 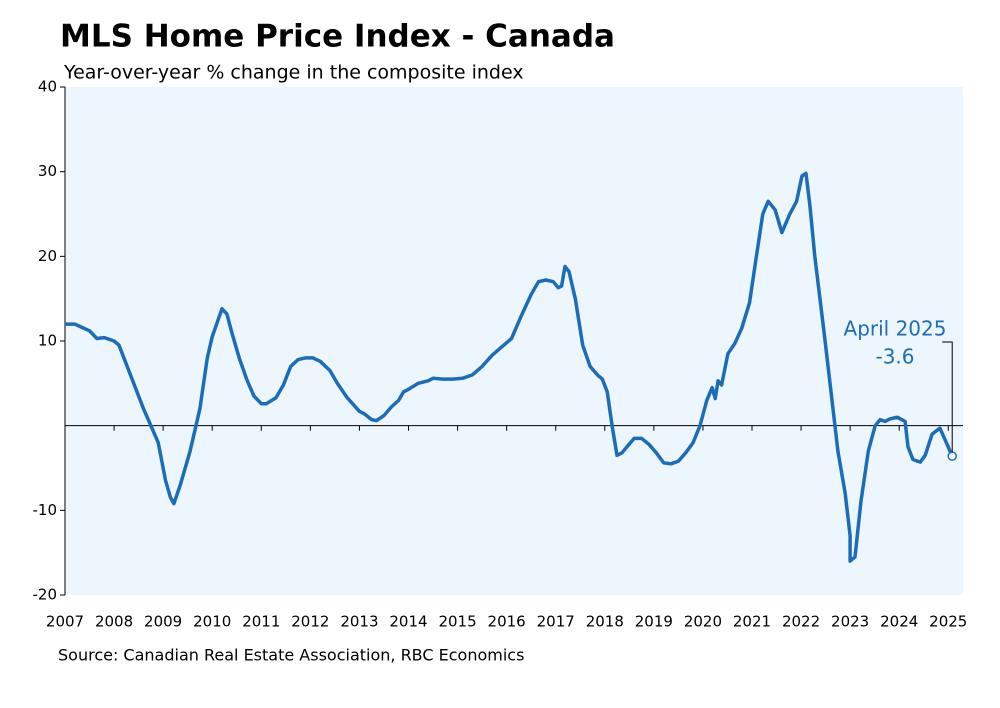 I want to click on annotation-text: -3.6, so click(x=894, y=357).